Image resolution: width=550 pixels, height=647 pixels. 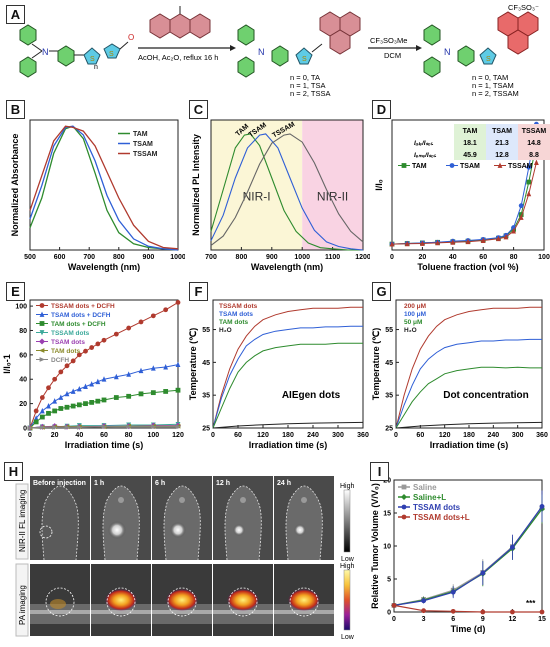 I want to click on counterion: CF₃SO₃⁻, so click(x=523, y=7).